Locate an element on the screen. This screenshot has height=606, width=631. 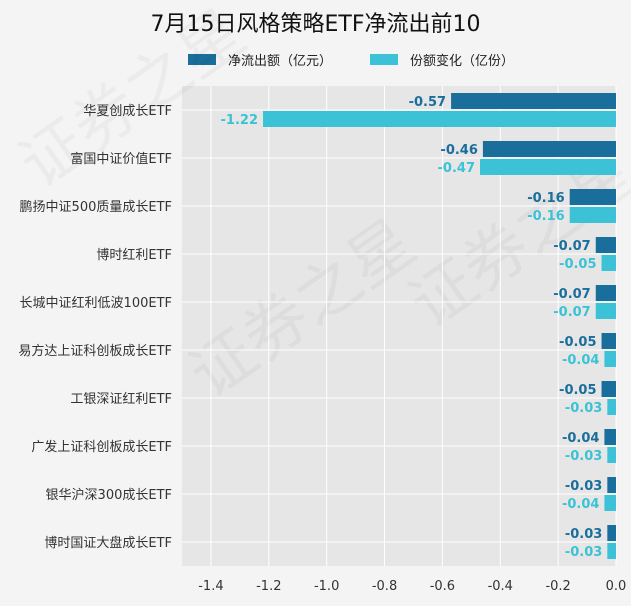
data-label-net-outflow: -0.57 is located at coordinates (427, 102).